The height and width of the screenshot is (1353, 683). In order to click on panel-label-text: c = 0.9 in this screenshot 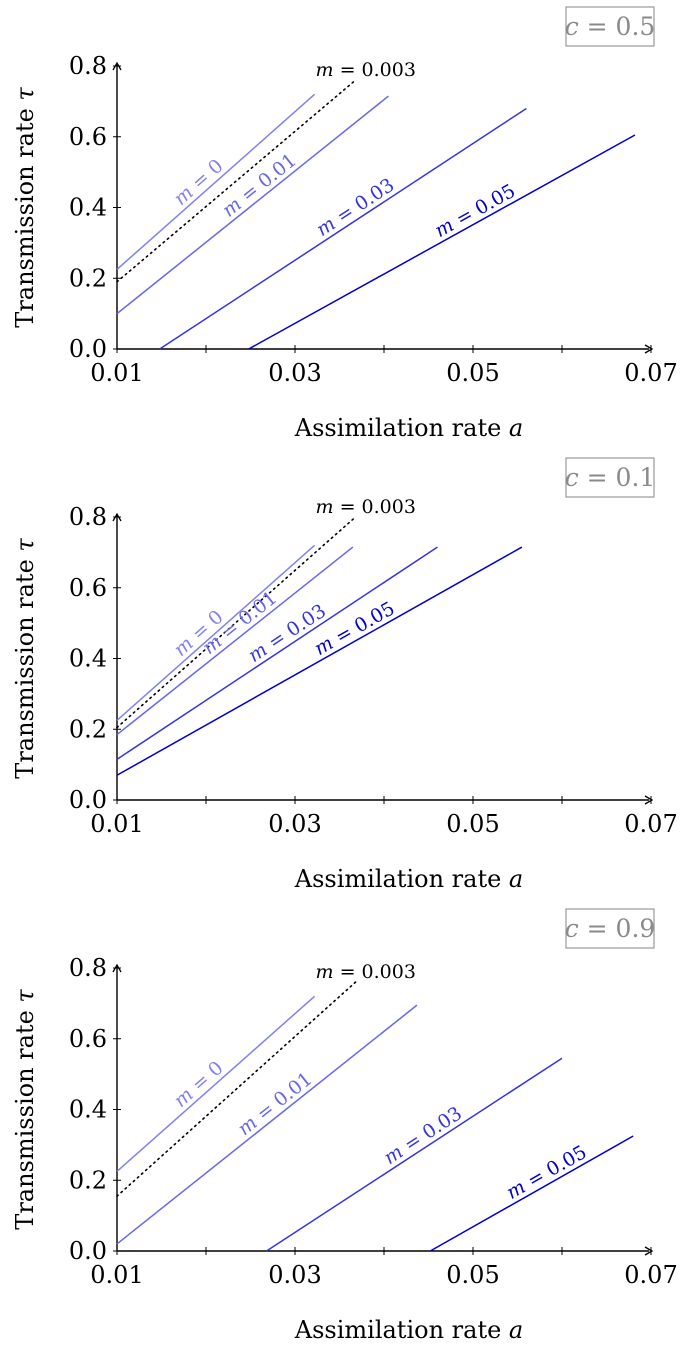, I will do `click(610, 928)`.